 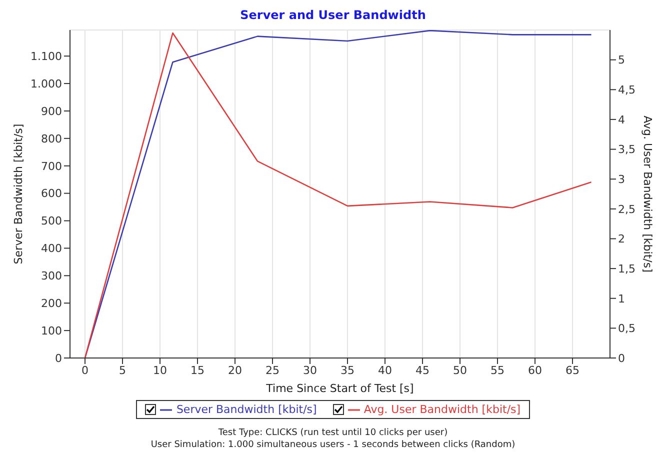 What do you see at coordinates (51, 139) in the screenshot?
I see `y-tick-label: 800` at bounding box center [51, 139].